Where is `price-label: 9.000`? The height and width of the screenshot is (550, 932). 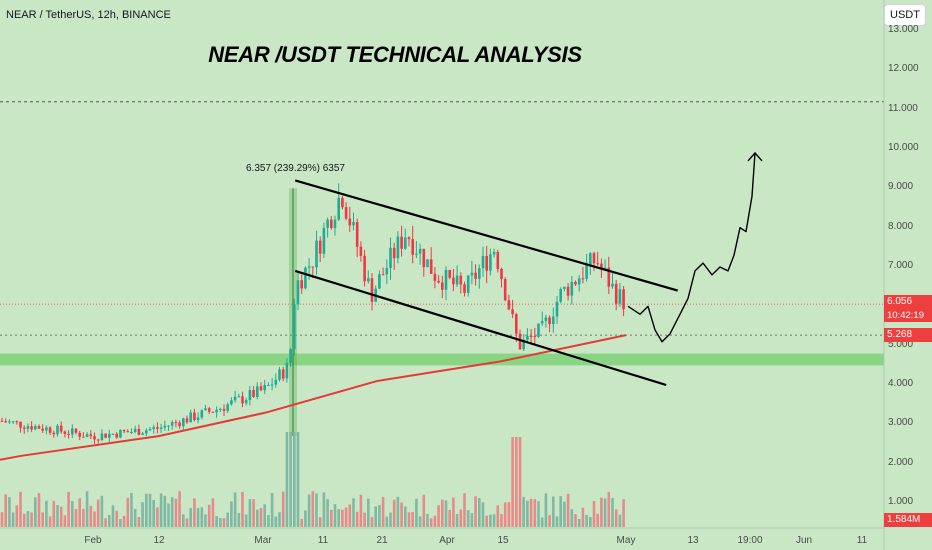 price-label: 9.000 is located at coordinates (901, 187).